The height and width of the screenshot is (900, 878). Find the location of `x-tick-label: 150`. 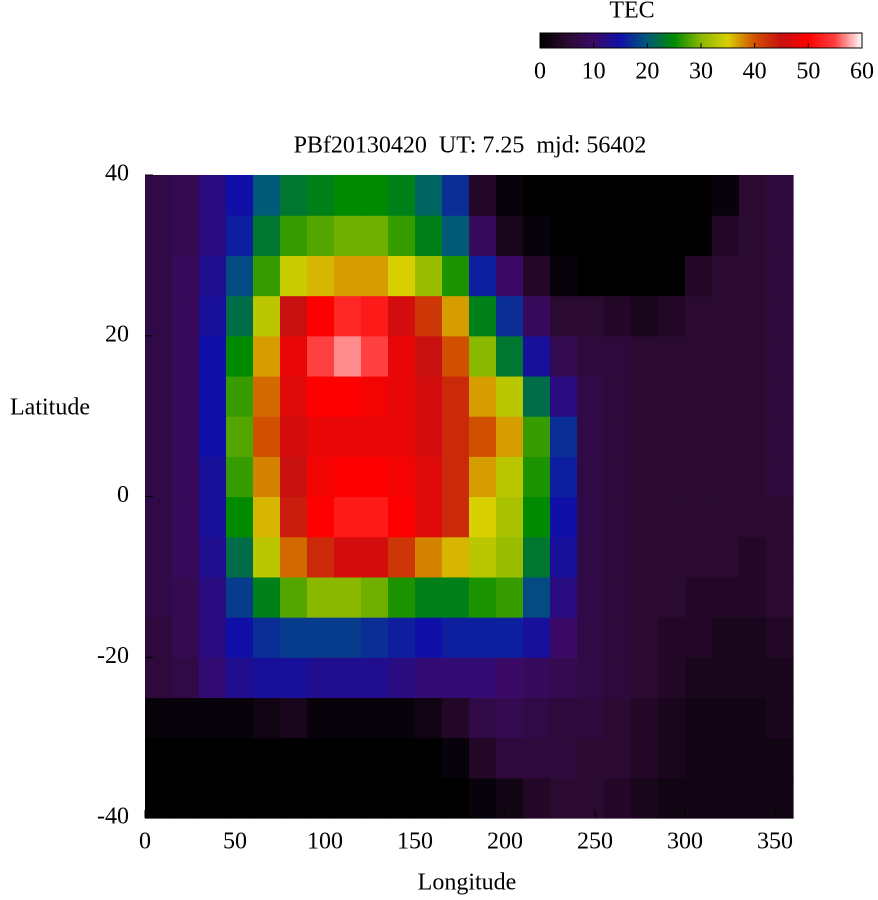

x-tick-label: 150 is located at coordinates (415, 842).